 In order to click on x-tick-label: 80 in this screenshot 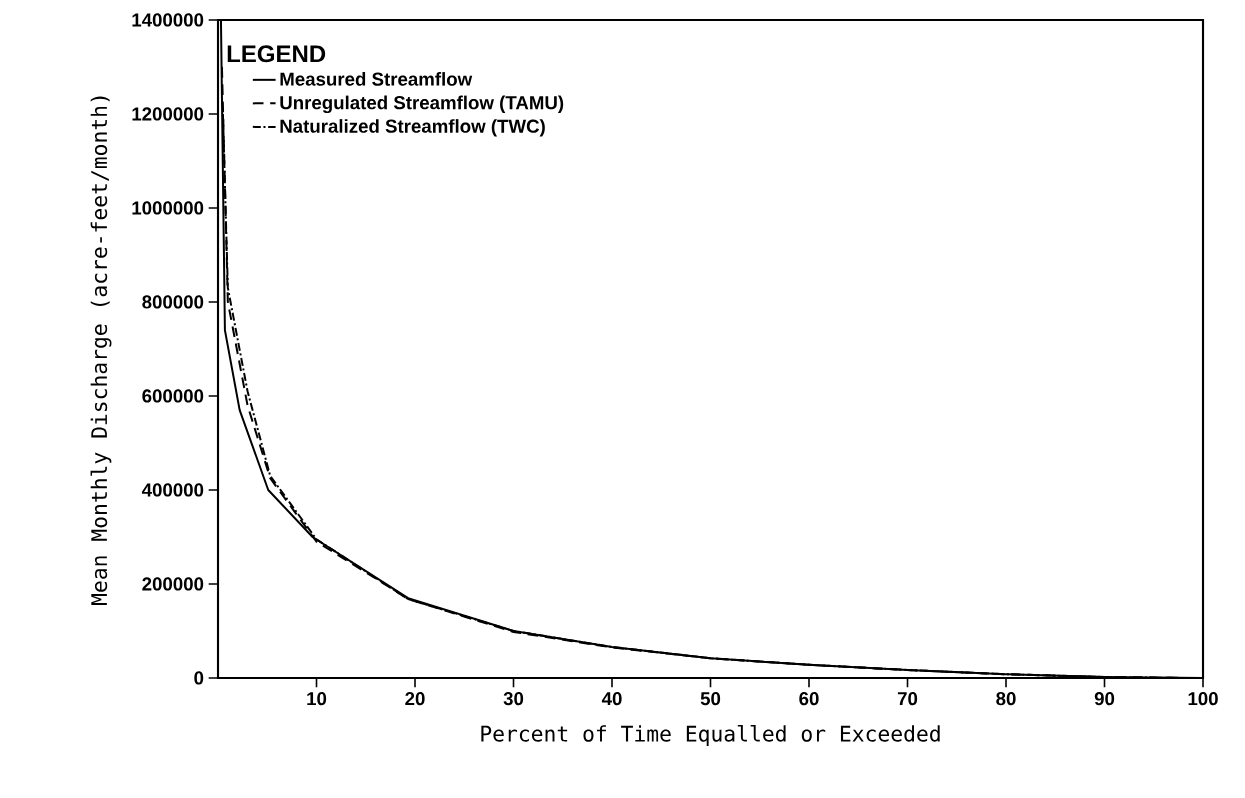, I will do `click(1006, 699)`.